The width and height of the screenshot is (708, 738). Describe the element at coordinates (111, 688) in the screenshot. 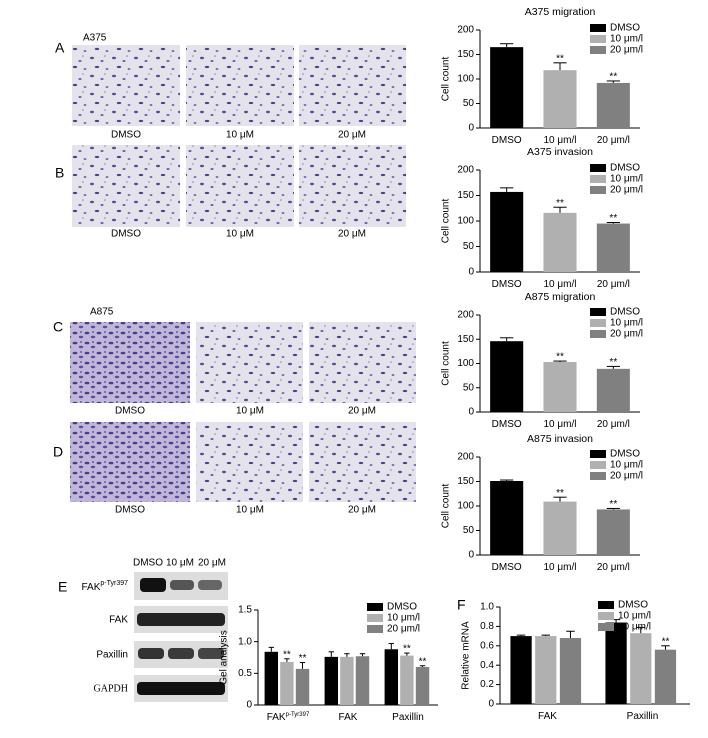

I see `blot-row-label: GAPDH` at that location.